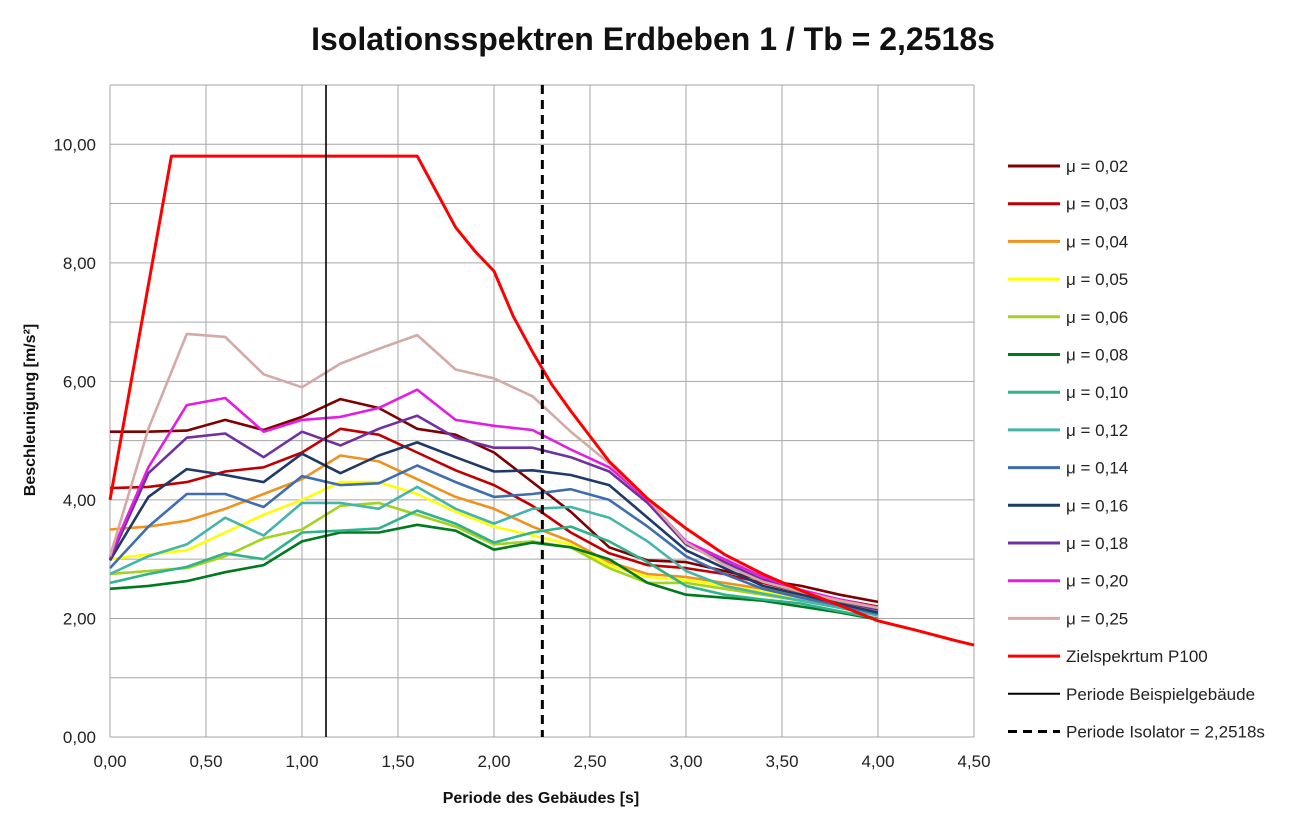 The image size is (1296, 824). I want to click on legend-label: Zielspekrtum P100, so click(1137, 656).